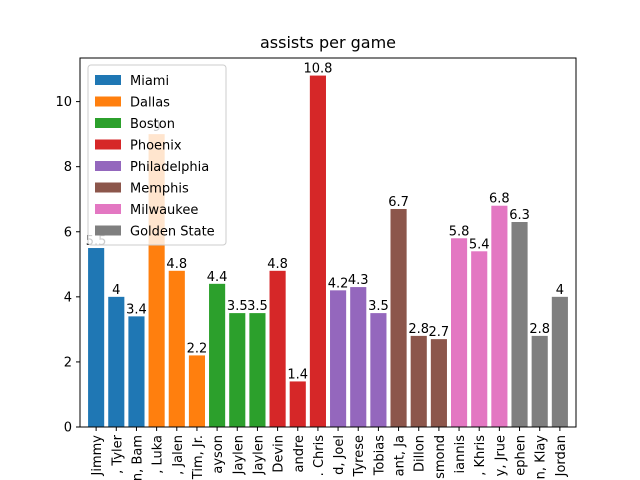  I want to click on x-tick-label-15: Tobias, so click(379, 456).